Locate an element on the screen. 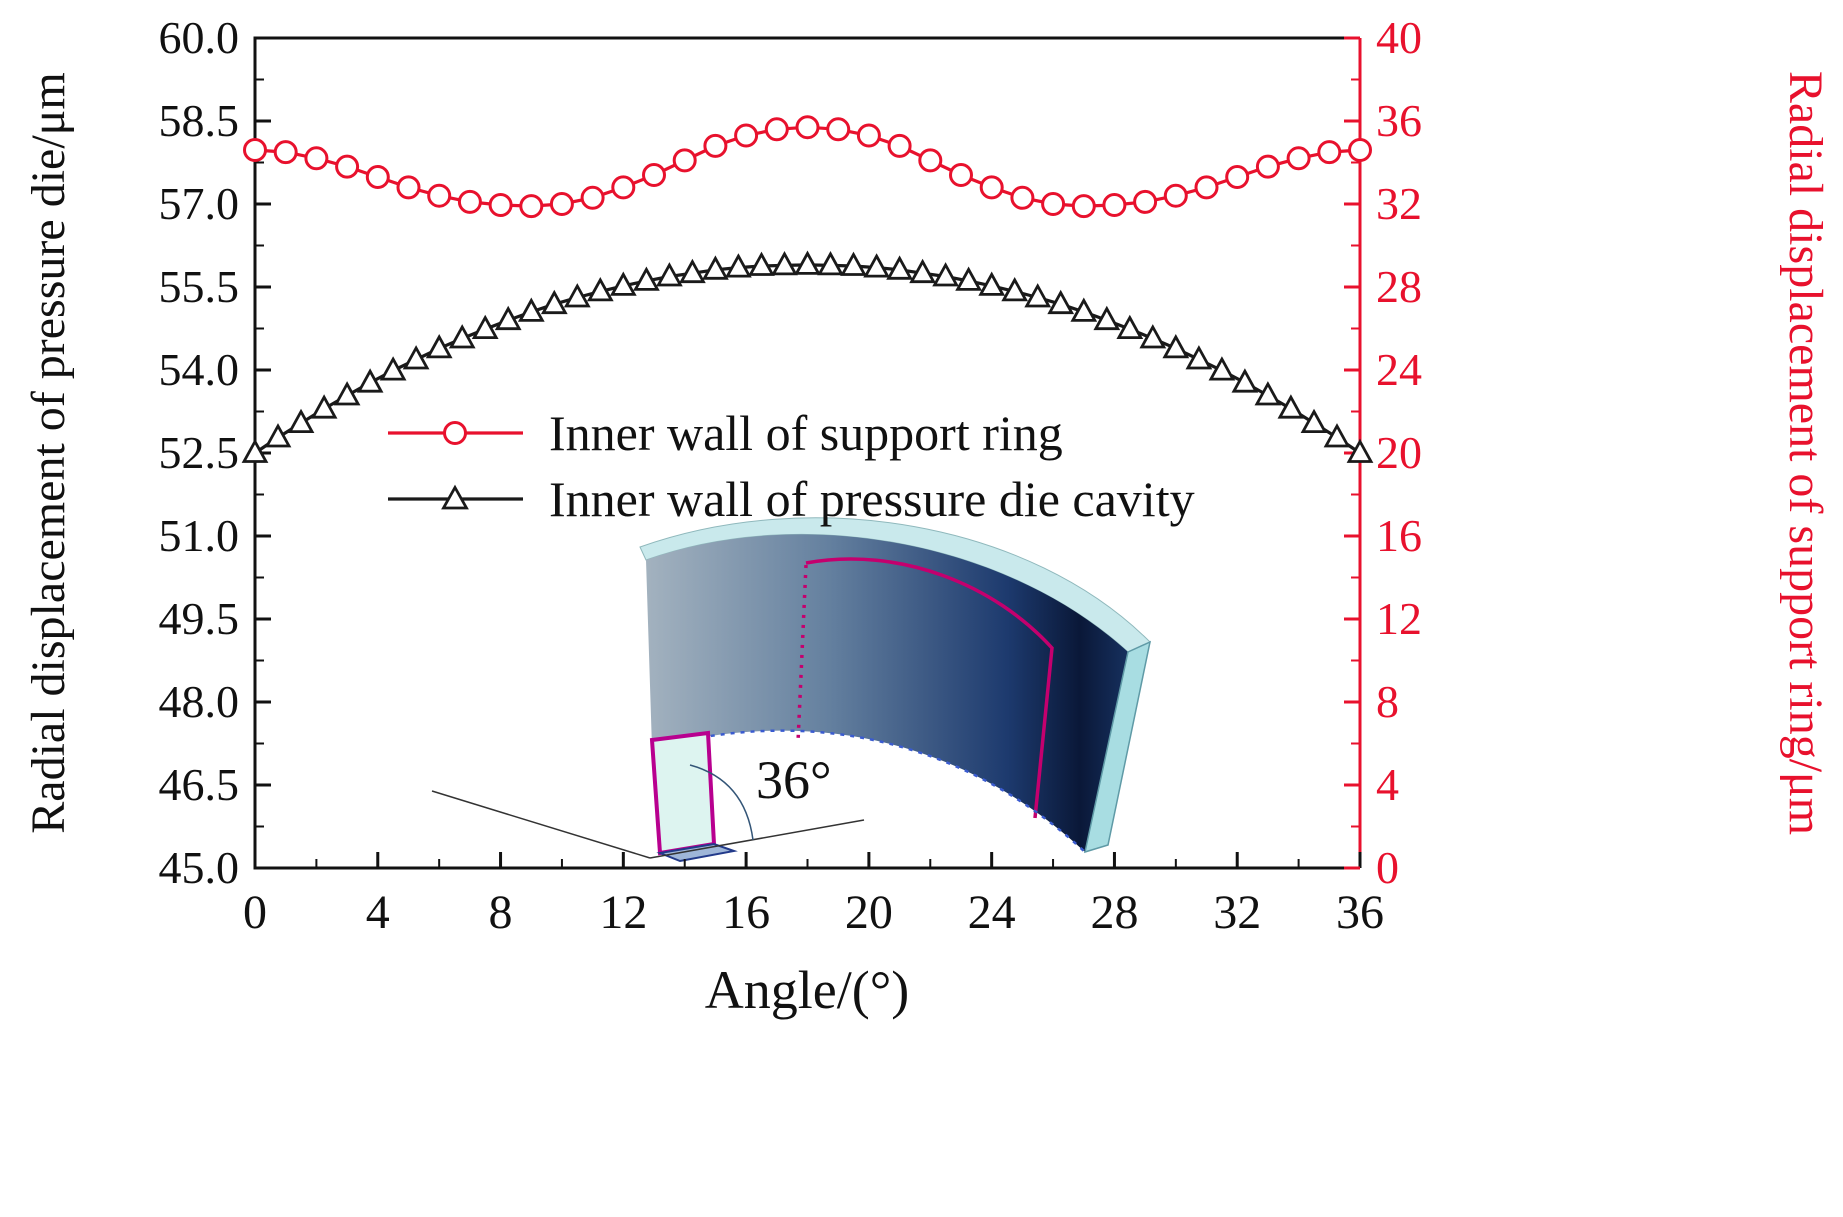  inset-3d-model: 36° is located at coordinates (791, 690).